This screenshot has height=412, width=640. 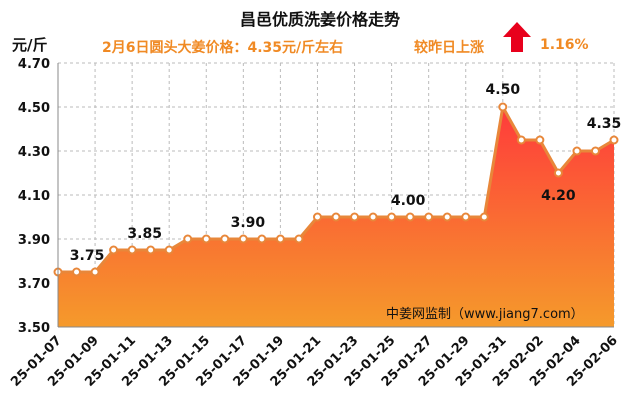 I want to click on y-tick-label: 4.30, so click(x=34, y=152).